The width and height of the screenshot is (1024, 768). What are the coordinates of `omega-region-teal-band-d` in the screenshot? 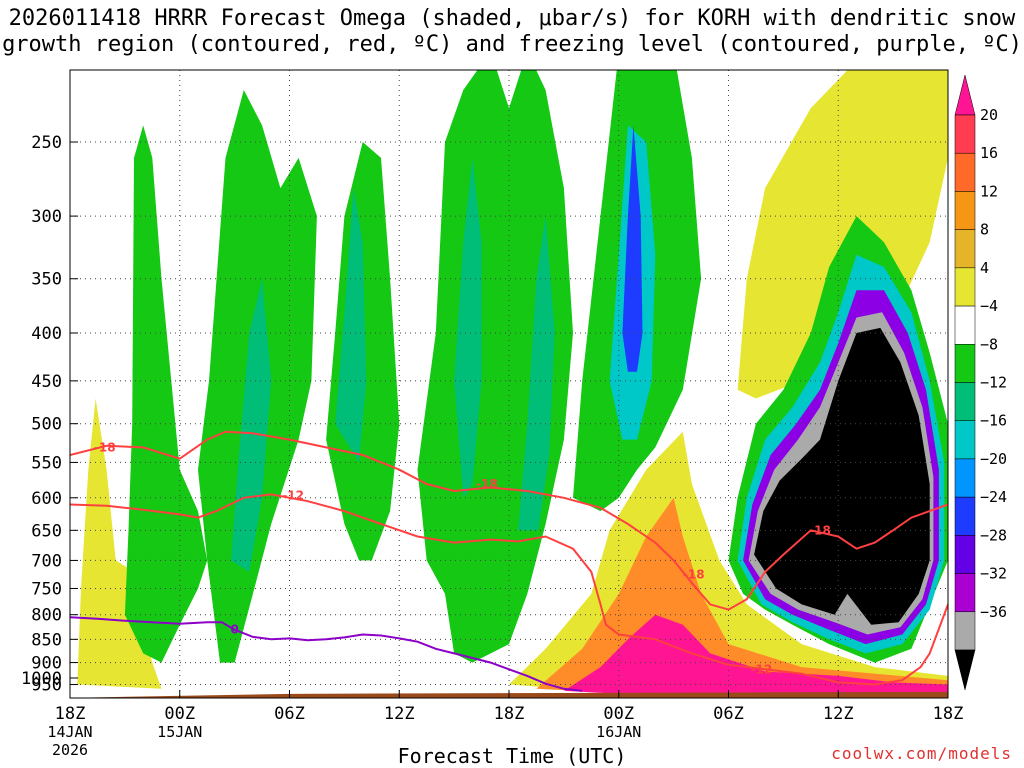 It's located at (536, 373).